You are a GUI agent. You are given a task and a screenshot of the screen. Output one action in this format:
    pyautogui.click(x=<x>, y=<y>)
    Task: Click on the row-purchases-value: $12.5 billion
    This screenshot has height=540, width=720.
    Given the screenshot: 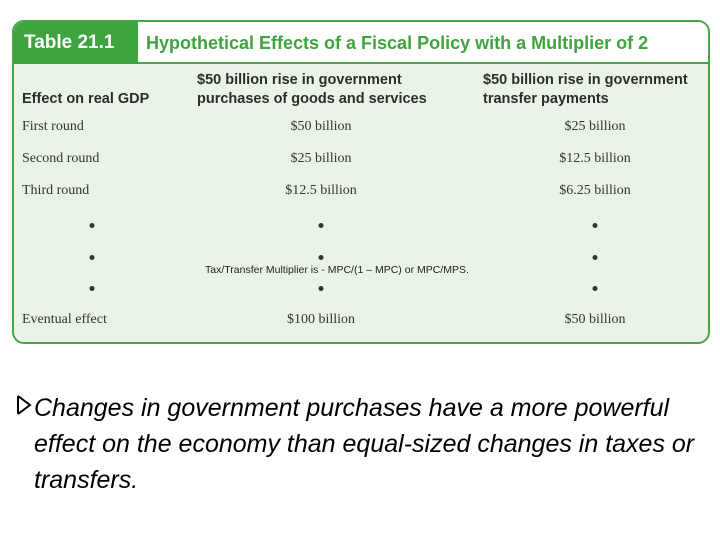 What is the action you would take?
    pyautogui.click(x=321, y=190)
    